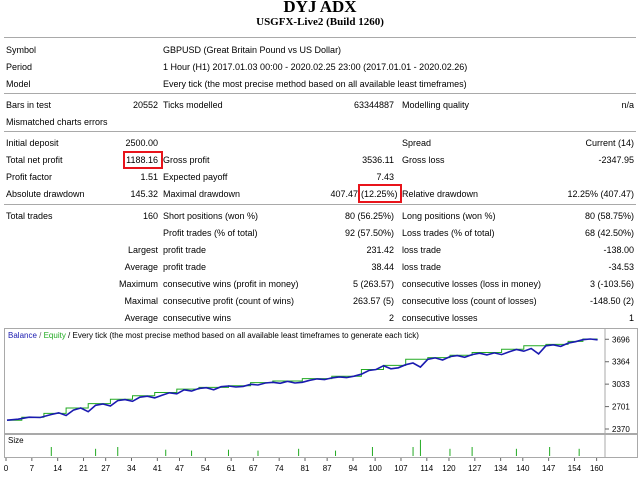 The width and height of the screenshot is (640, 480). I want to click on ptrades-label: Profit trades (% of total), so click(210, 233).